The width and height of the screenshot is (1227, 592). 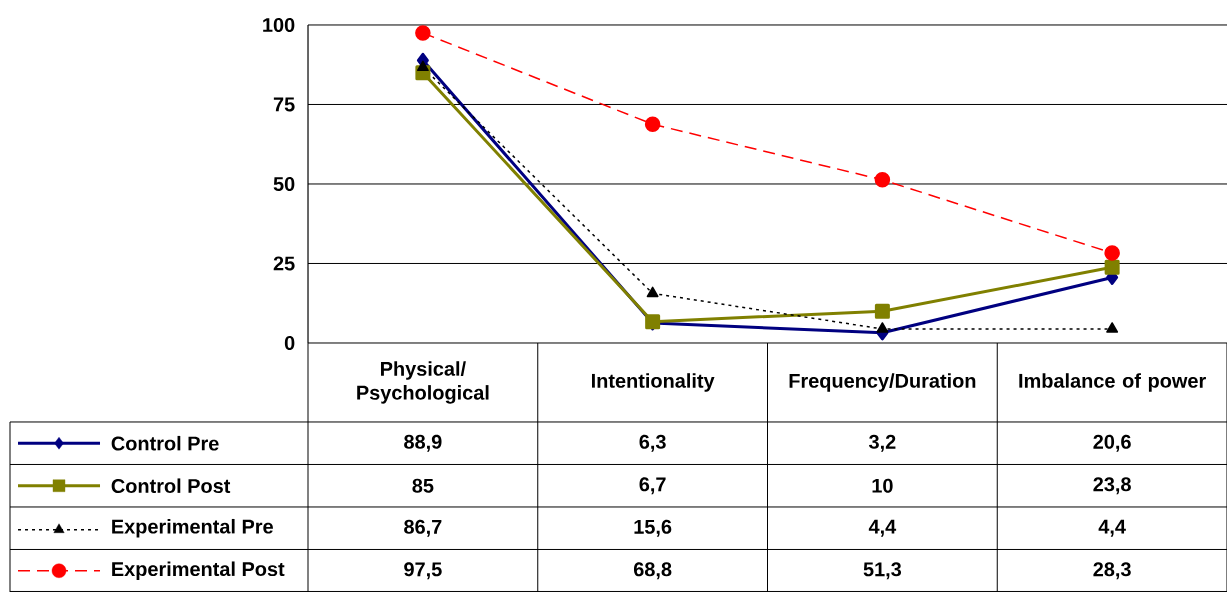 I want to click on legend-label: Control Post, so click(x=171, y=486).